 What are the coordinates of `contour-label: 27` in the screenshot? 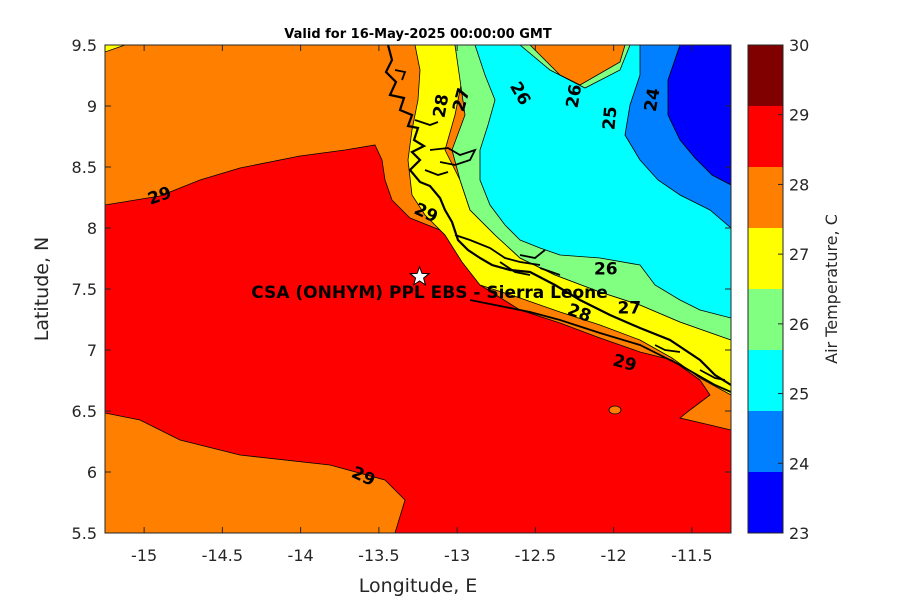 It's located at (629, 309).